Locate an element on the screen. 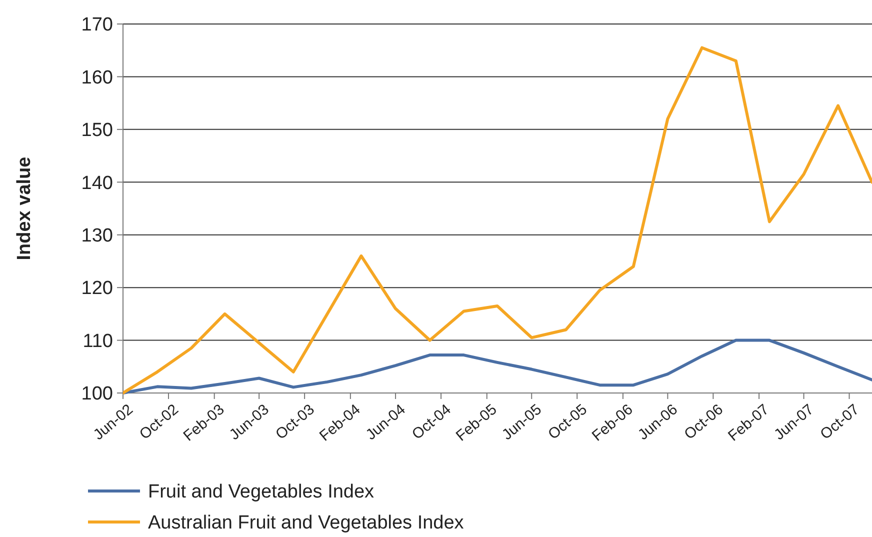 This screenshot has width=872, height=537. y-tick-label: 130 is located at coordinates (97, 236).